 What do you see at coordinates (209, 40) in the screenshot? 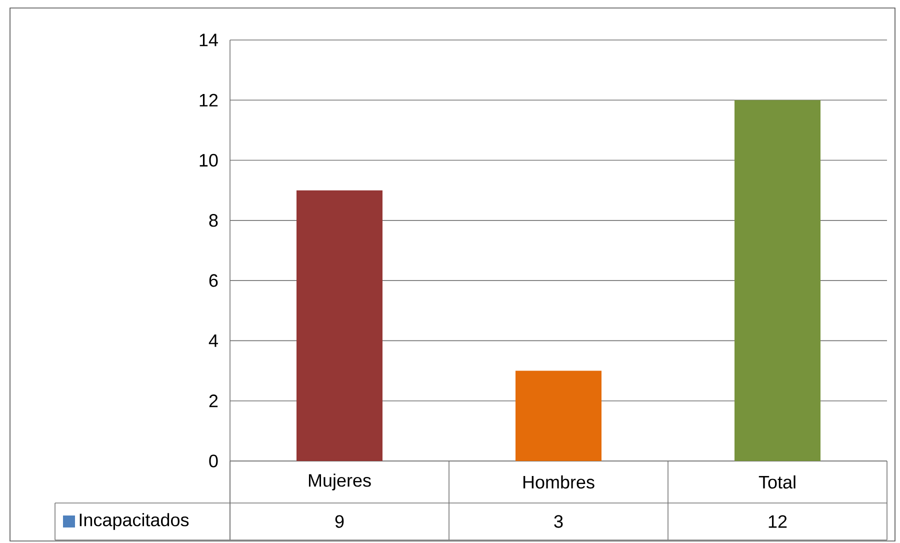
I see `y-tick-label: 14` at bounding box center [209, 40].